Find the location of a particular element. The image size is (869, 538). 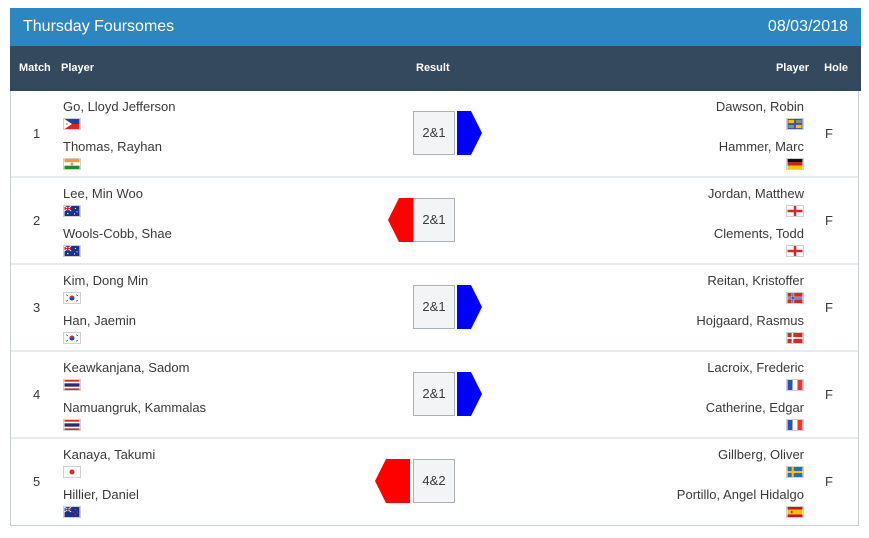

denmark-flag-icon is located at coordinates (795, 338).